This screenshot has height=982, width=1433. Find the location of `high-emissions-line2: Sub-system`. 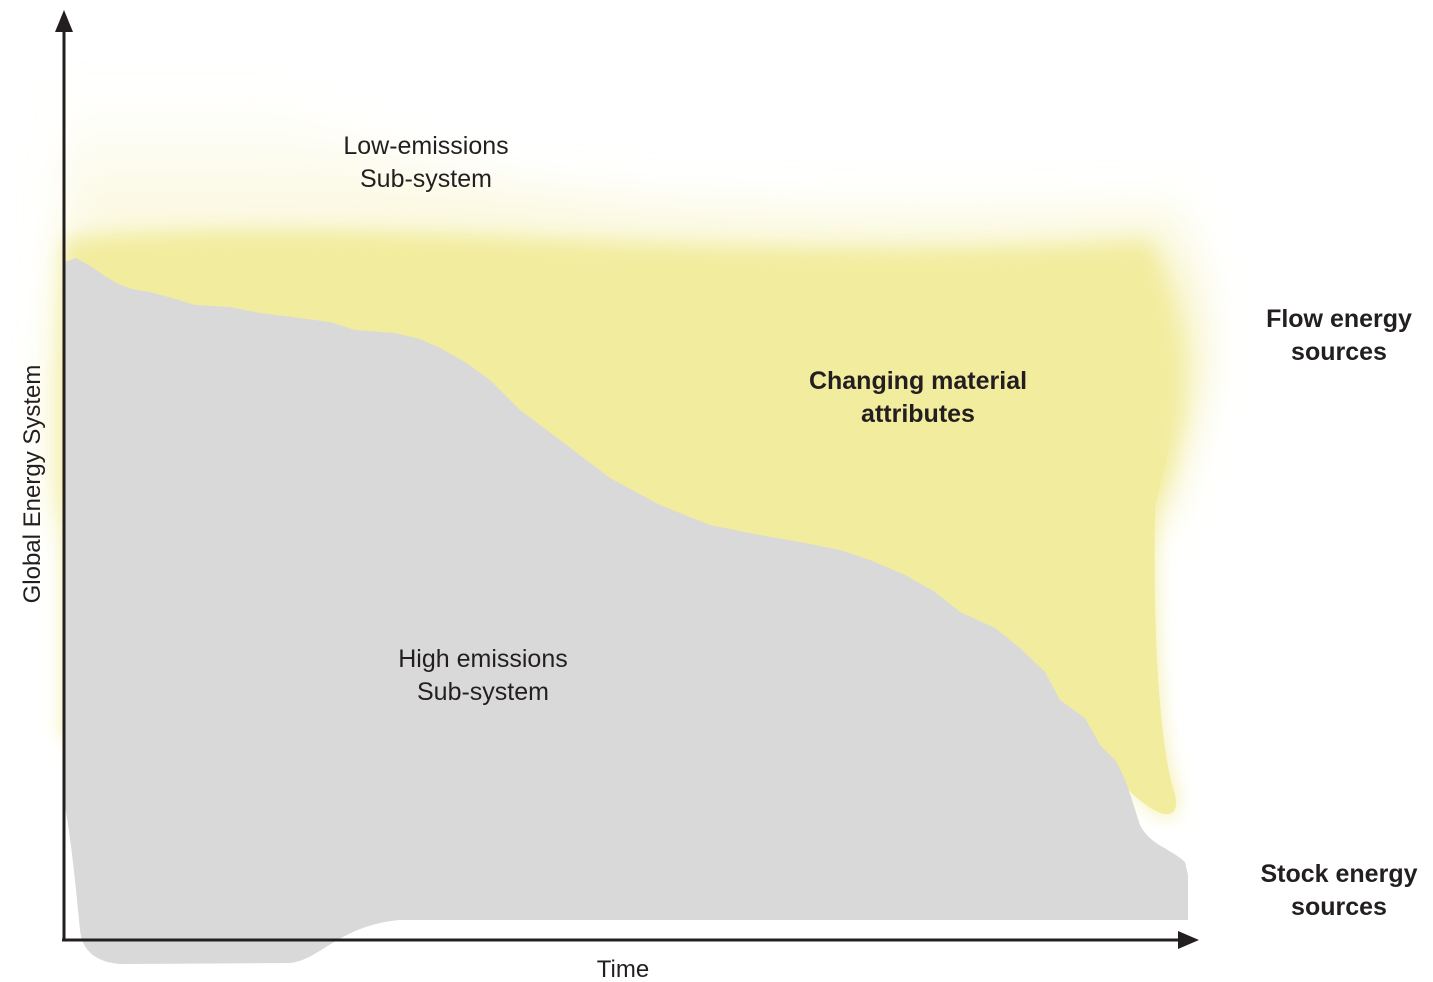

high-emissions-line2: Sub-system is located at coordinates (483, 692).